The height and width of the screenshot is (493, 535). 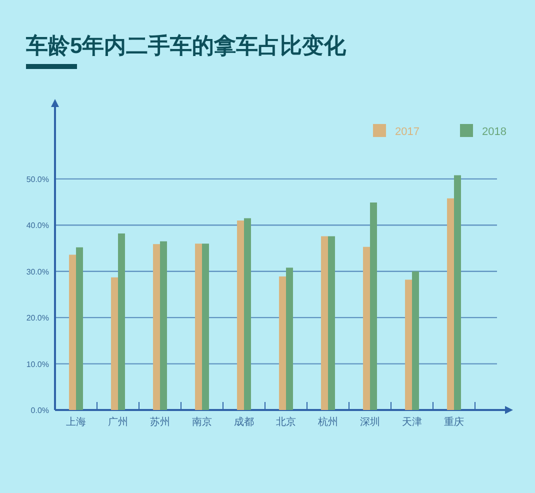 What do you see at coordinates (76, 422) in the screenshot?
I see `x-tick-label: 上海` at bounding box center [76, 422].